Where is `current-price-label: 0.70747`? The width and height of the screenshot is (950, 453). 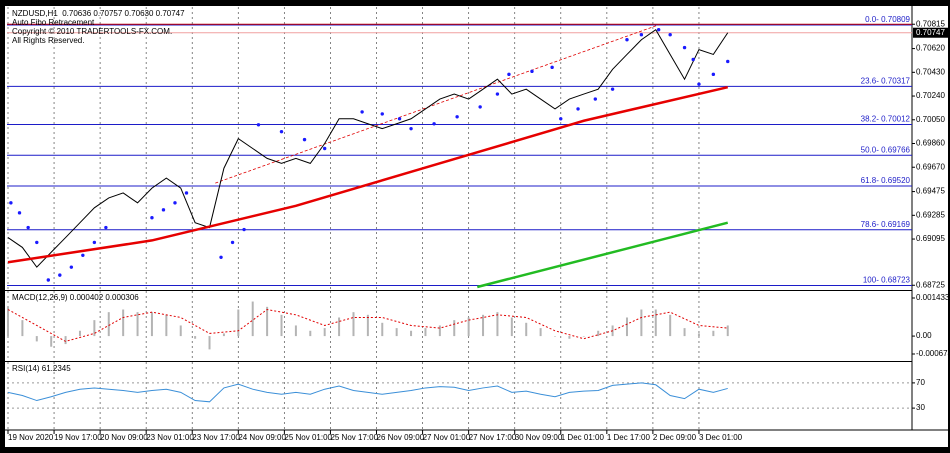
current-price-label: 0.70747 is located at coordinates (930, 32).